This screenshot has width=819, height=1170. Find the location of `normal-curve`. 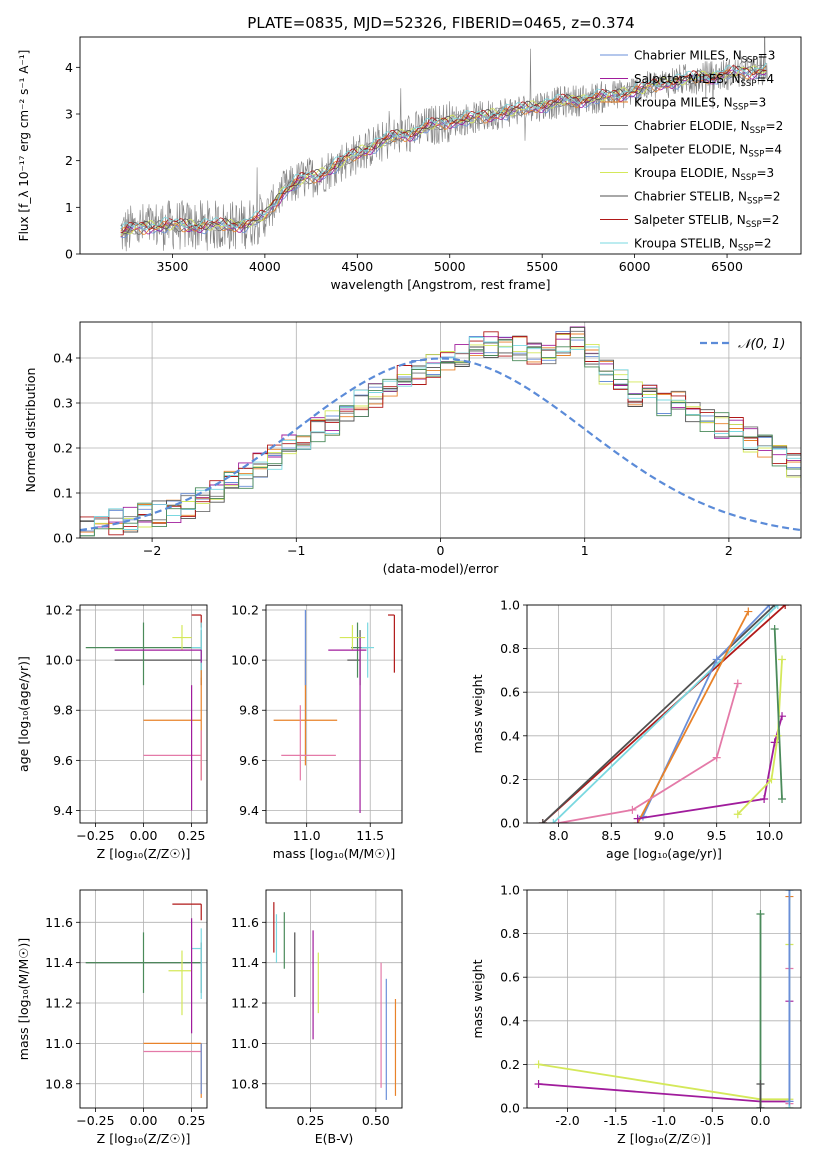

normal-curve is located at coordinates (440, 444).